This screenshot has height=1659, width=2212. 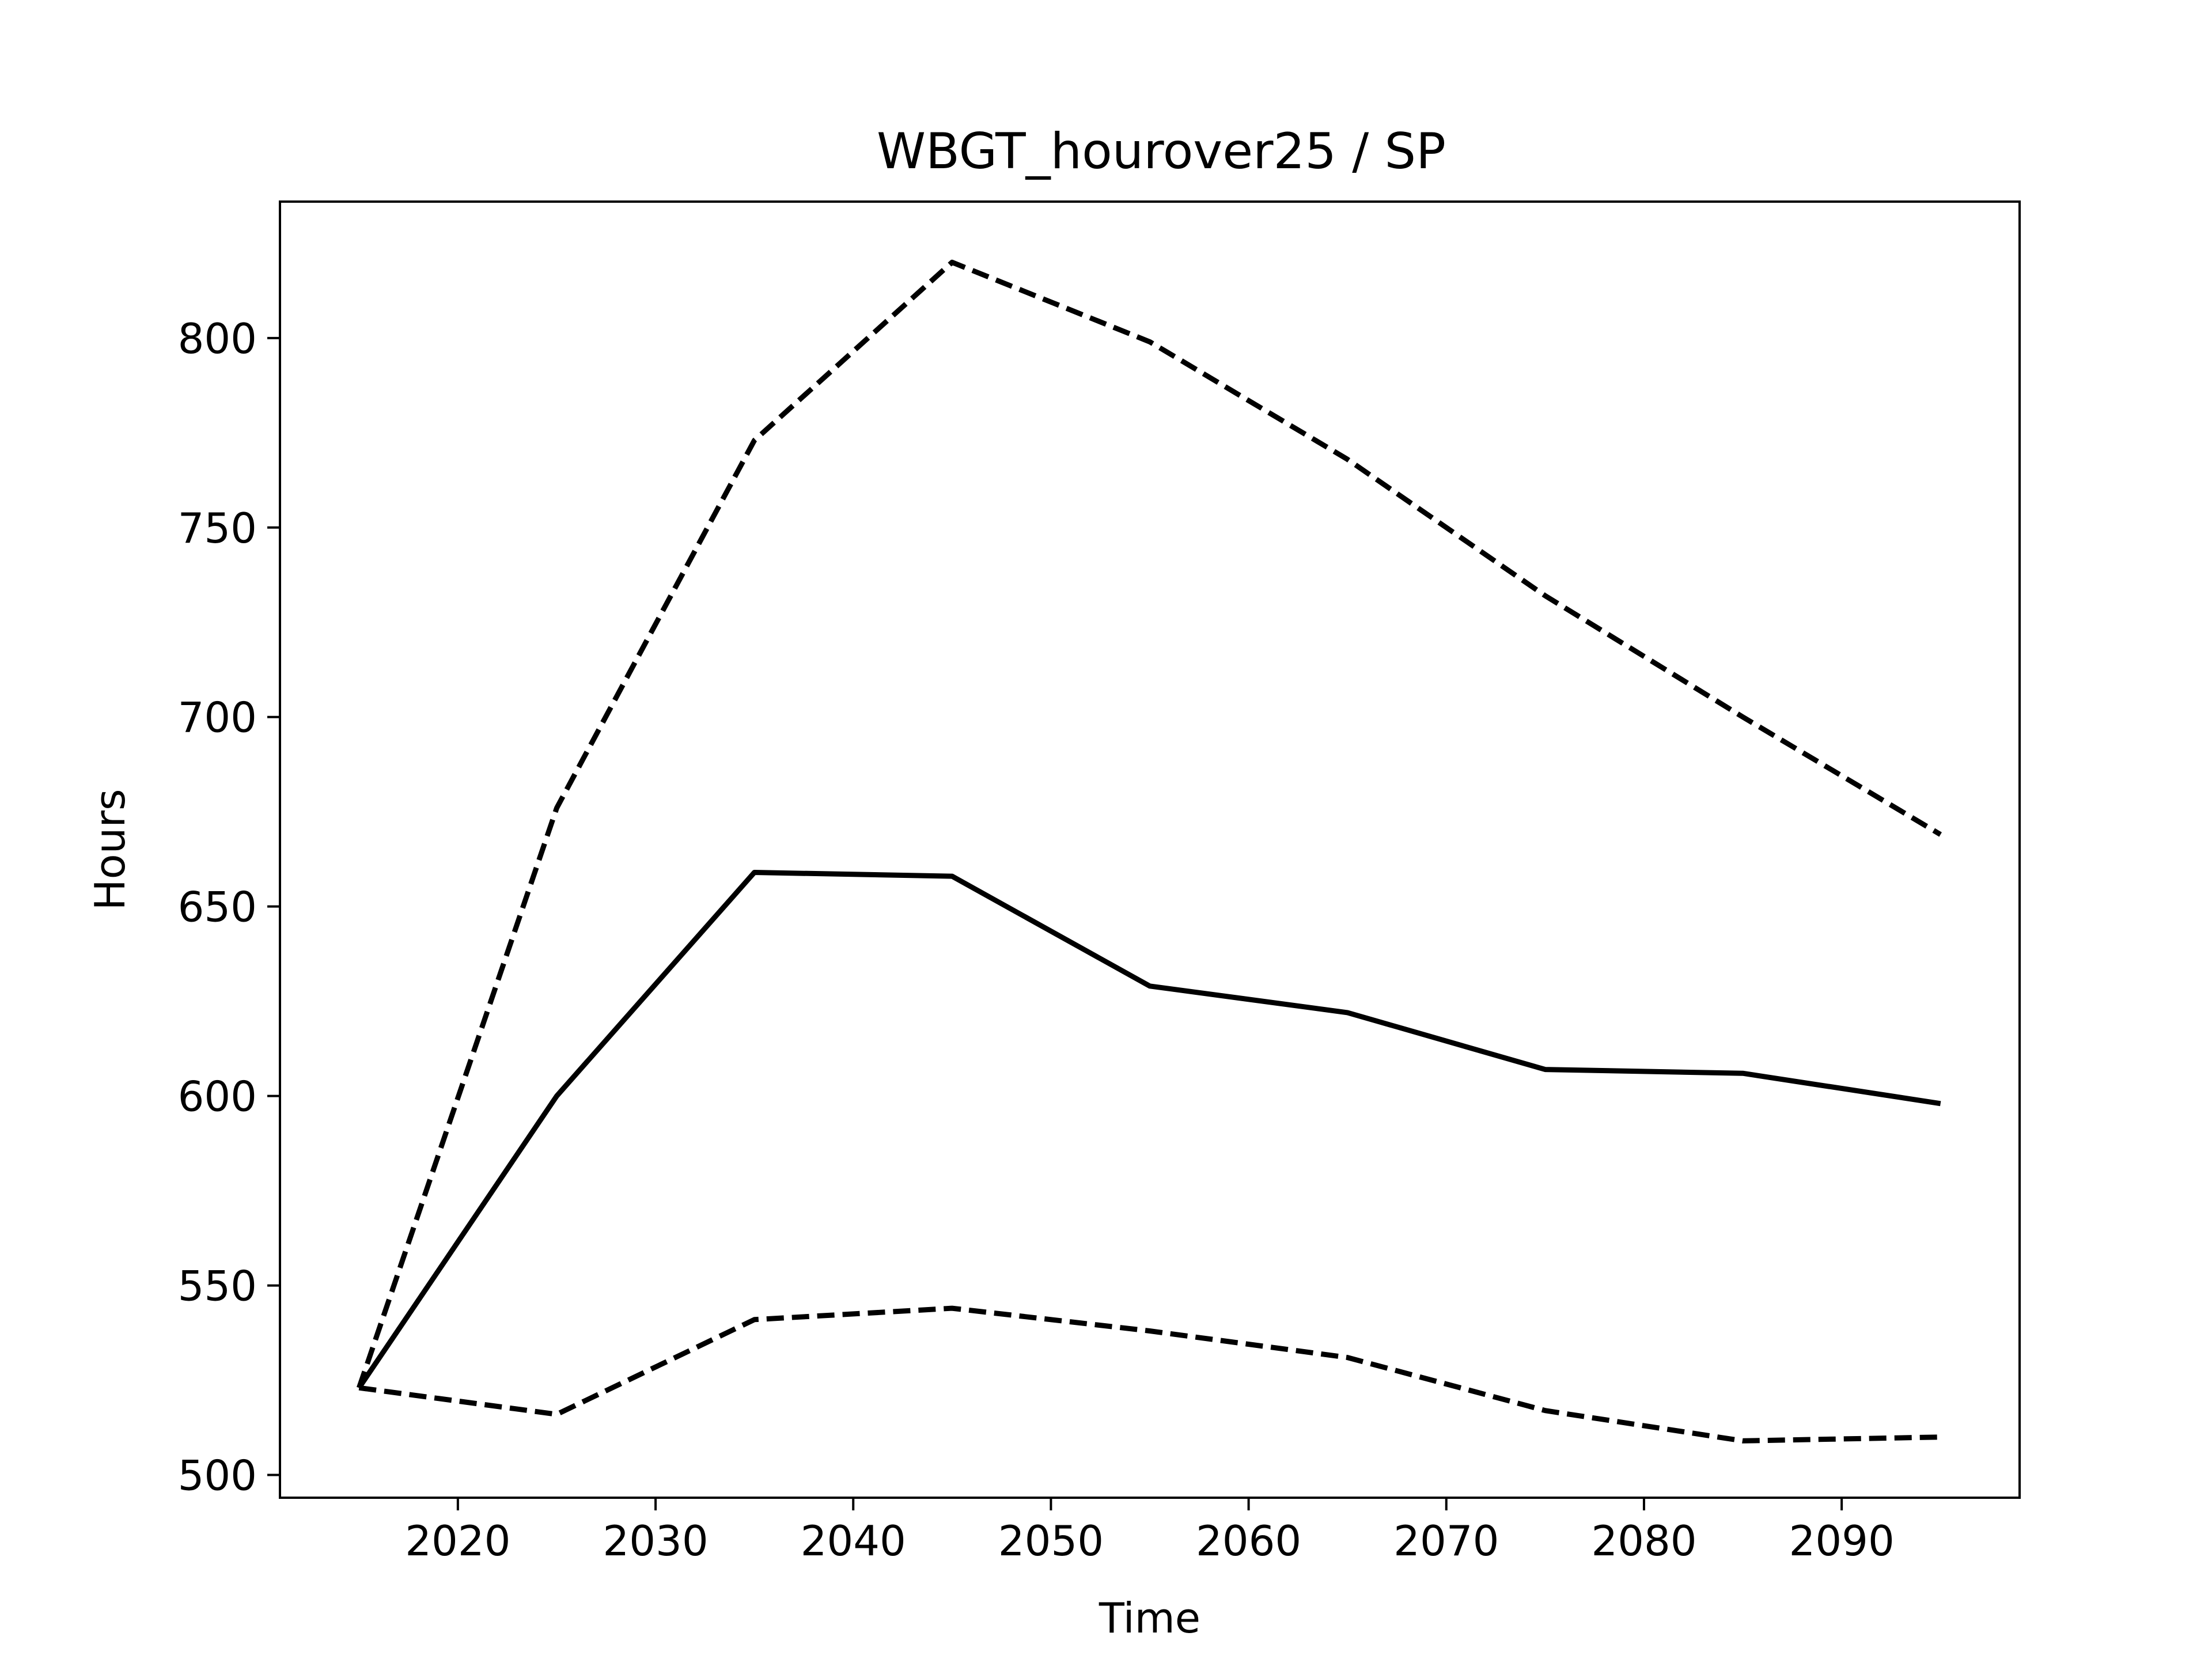 I want to click on y-tick-label: 600, so click(x=217, y=1097).